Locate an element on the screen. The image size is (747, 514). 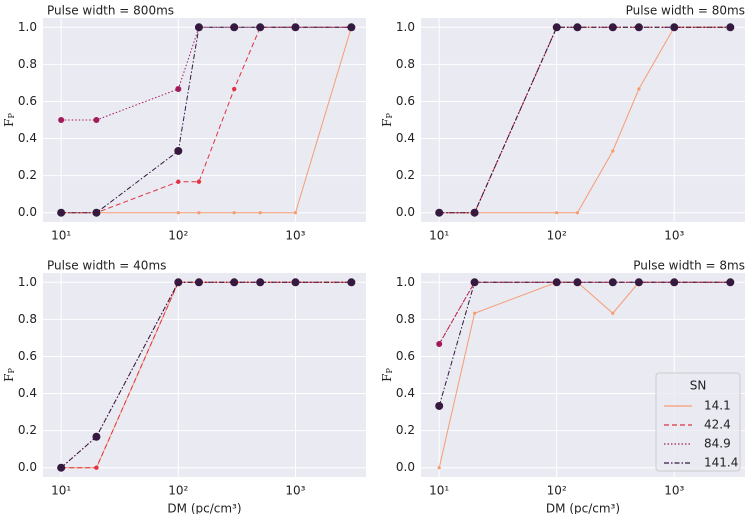
legend-box is located at coordinates (698, 422).